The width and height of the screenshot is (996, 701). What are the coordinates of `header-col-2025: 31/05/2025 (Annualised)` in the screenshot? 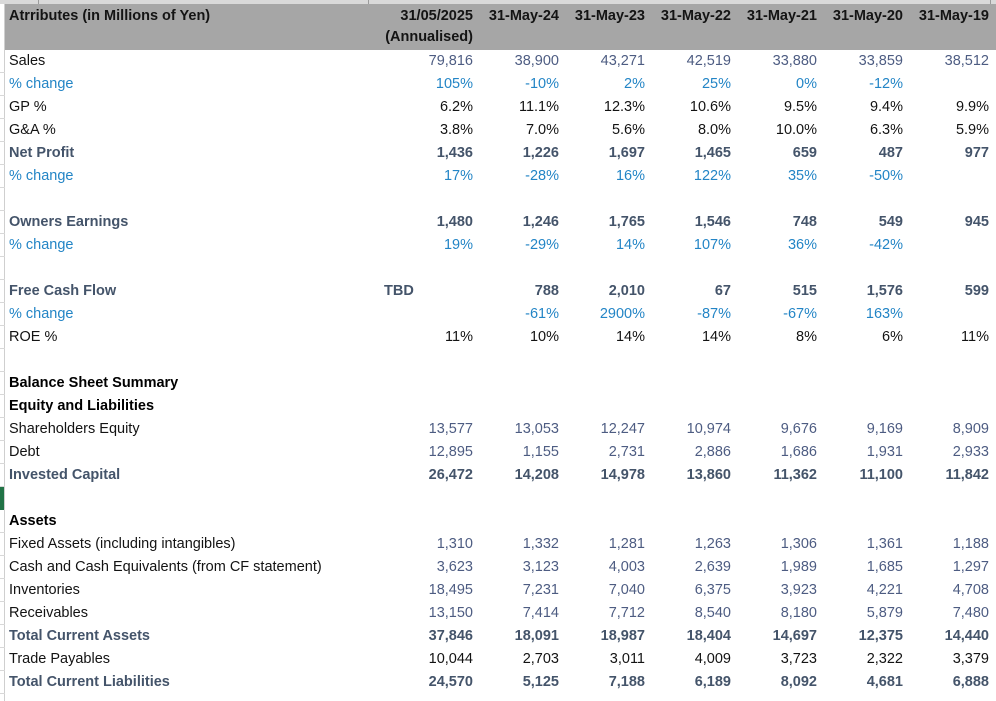 It's located at (426, 27).